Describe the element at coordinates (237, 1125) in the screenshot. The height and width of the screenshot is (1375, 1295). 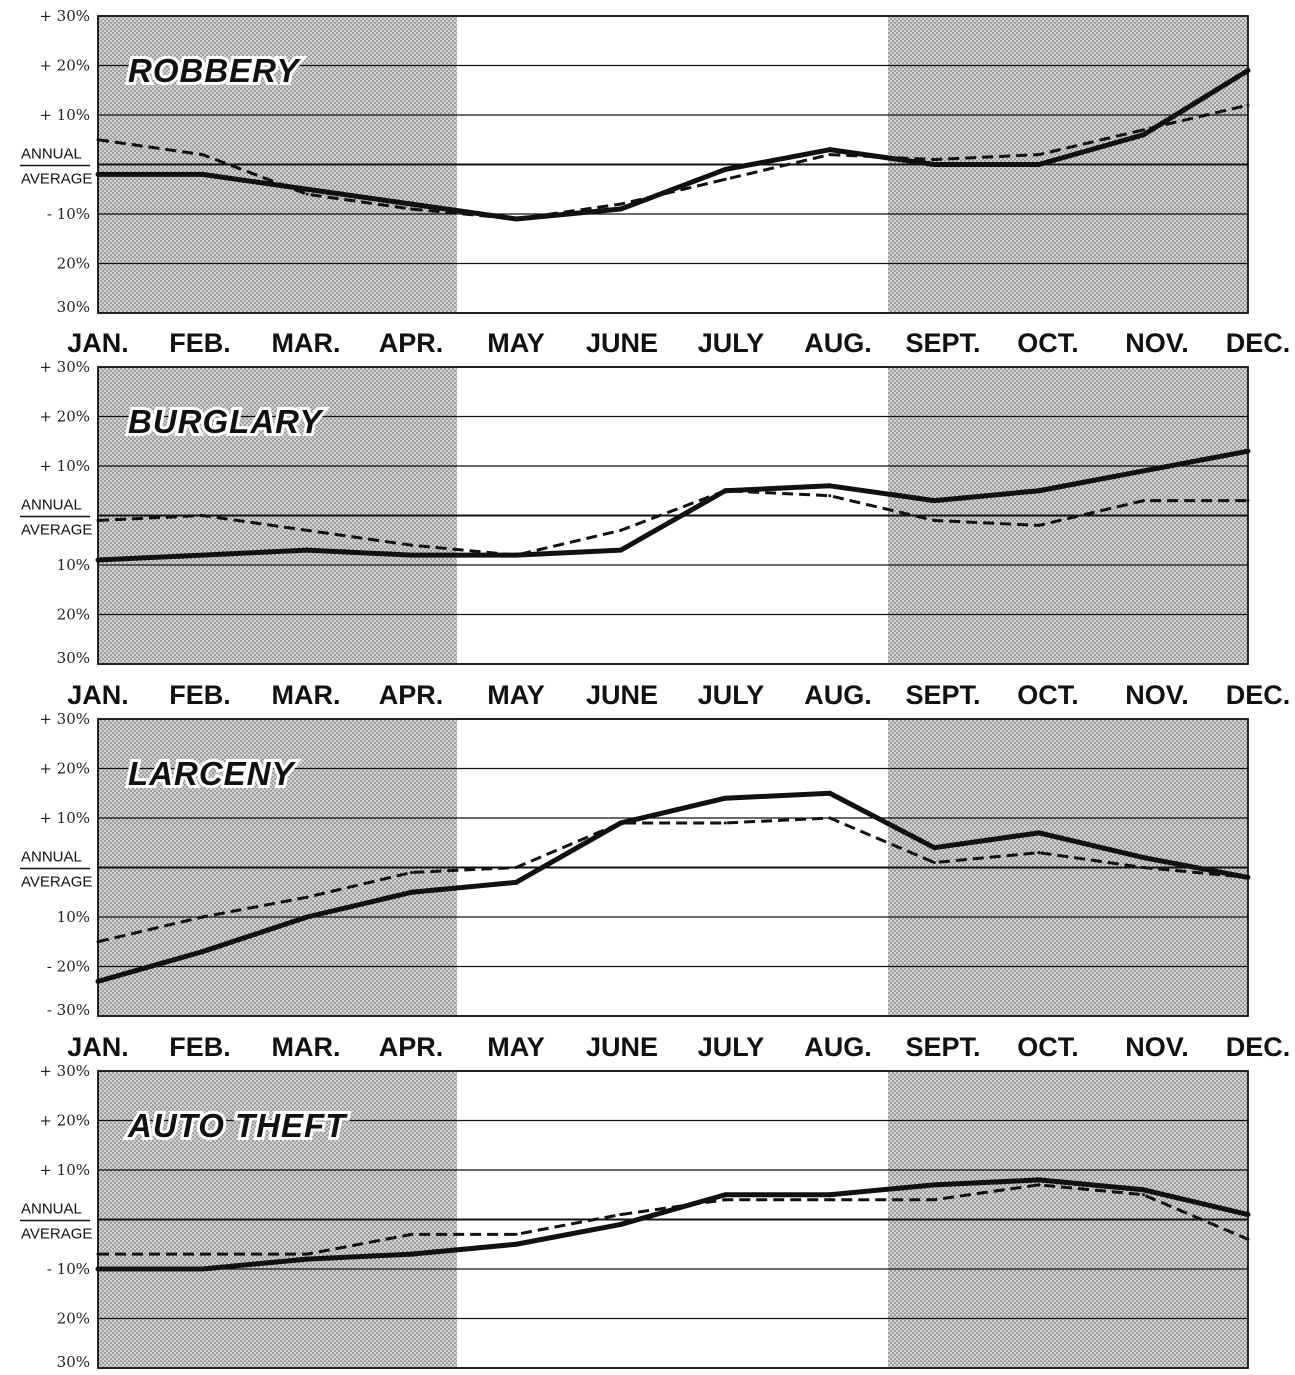
I see `chart-title: AUTO THEFT` at that location.